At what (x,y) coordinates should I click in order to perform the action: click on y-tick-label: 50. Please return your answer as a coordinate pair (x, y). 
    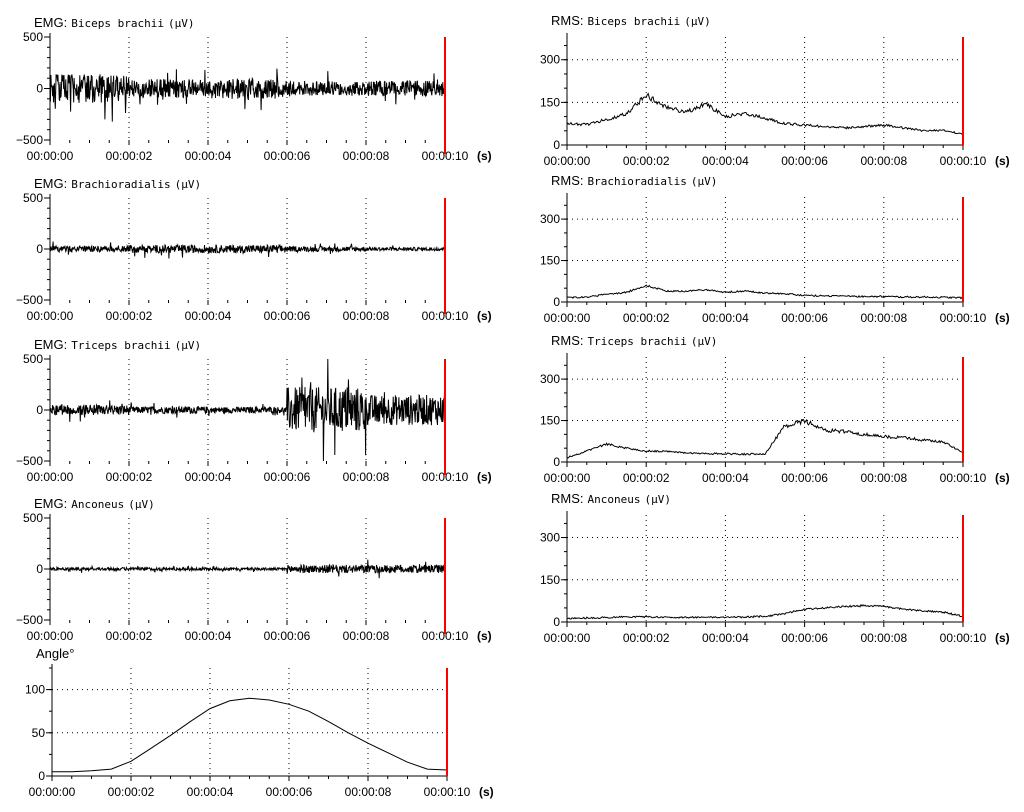
    Looking at the image, I should click on (39, 733).